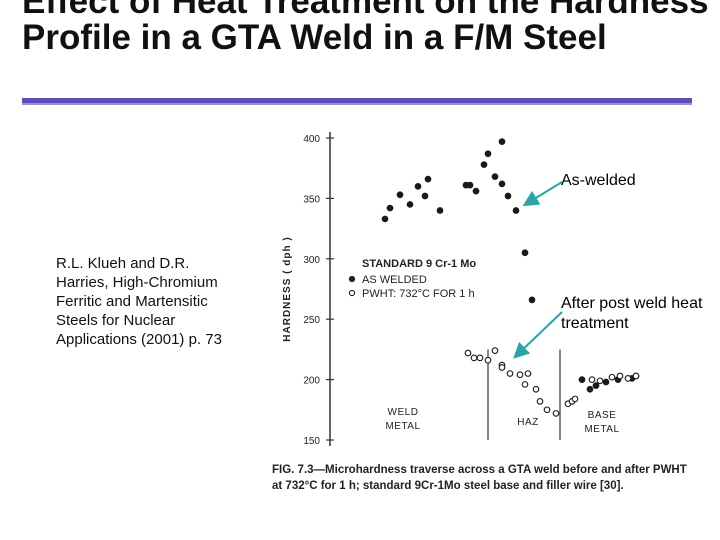 The height and width of the screenshot is (540, 720). Describe the element at coordinates (598, 180) in the screenshot. I see `as-welded-callout: As-welded` at that location.